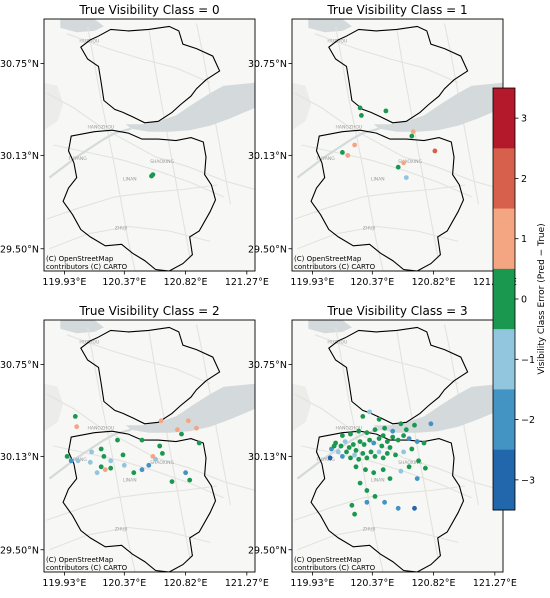  Describe the element at coordinates (101, 429) in the screenshot. I see `place-label: HANGZHOU` at that location.